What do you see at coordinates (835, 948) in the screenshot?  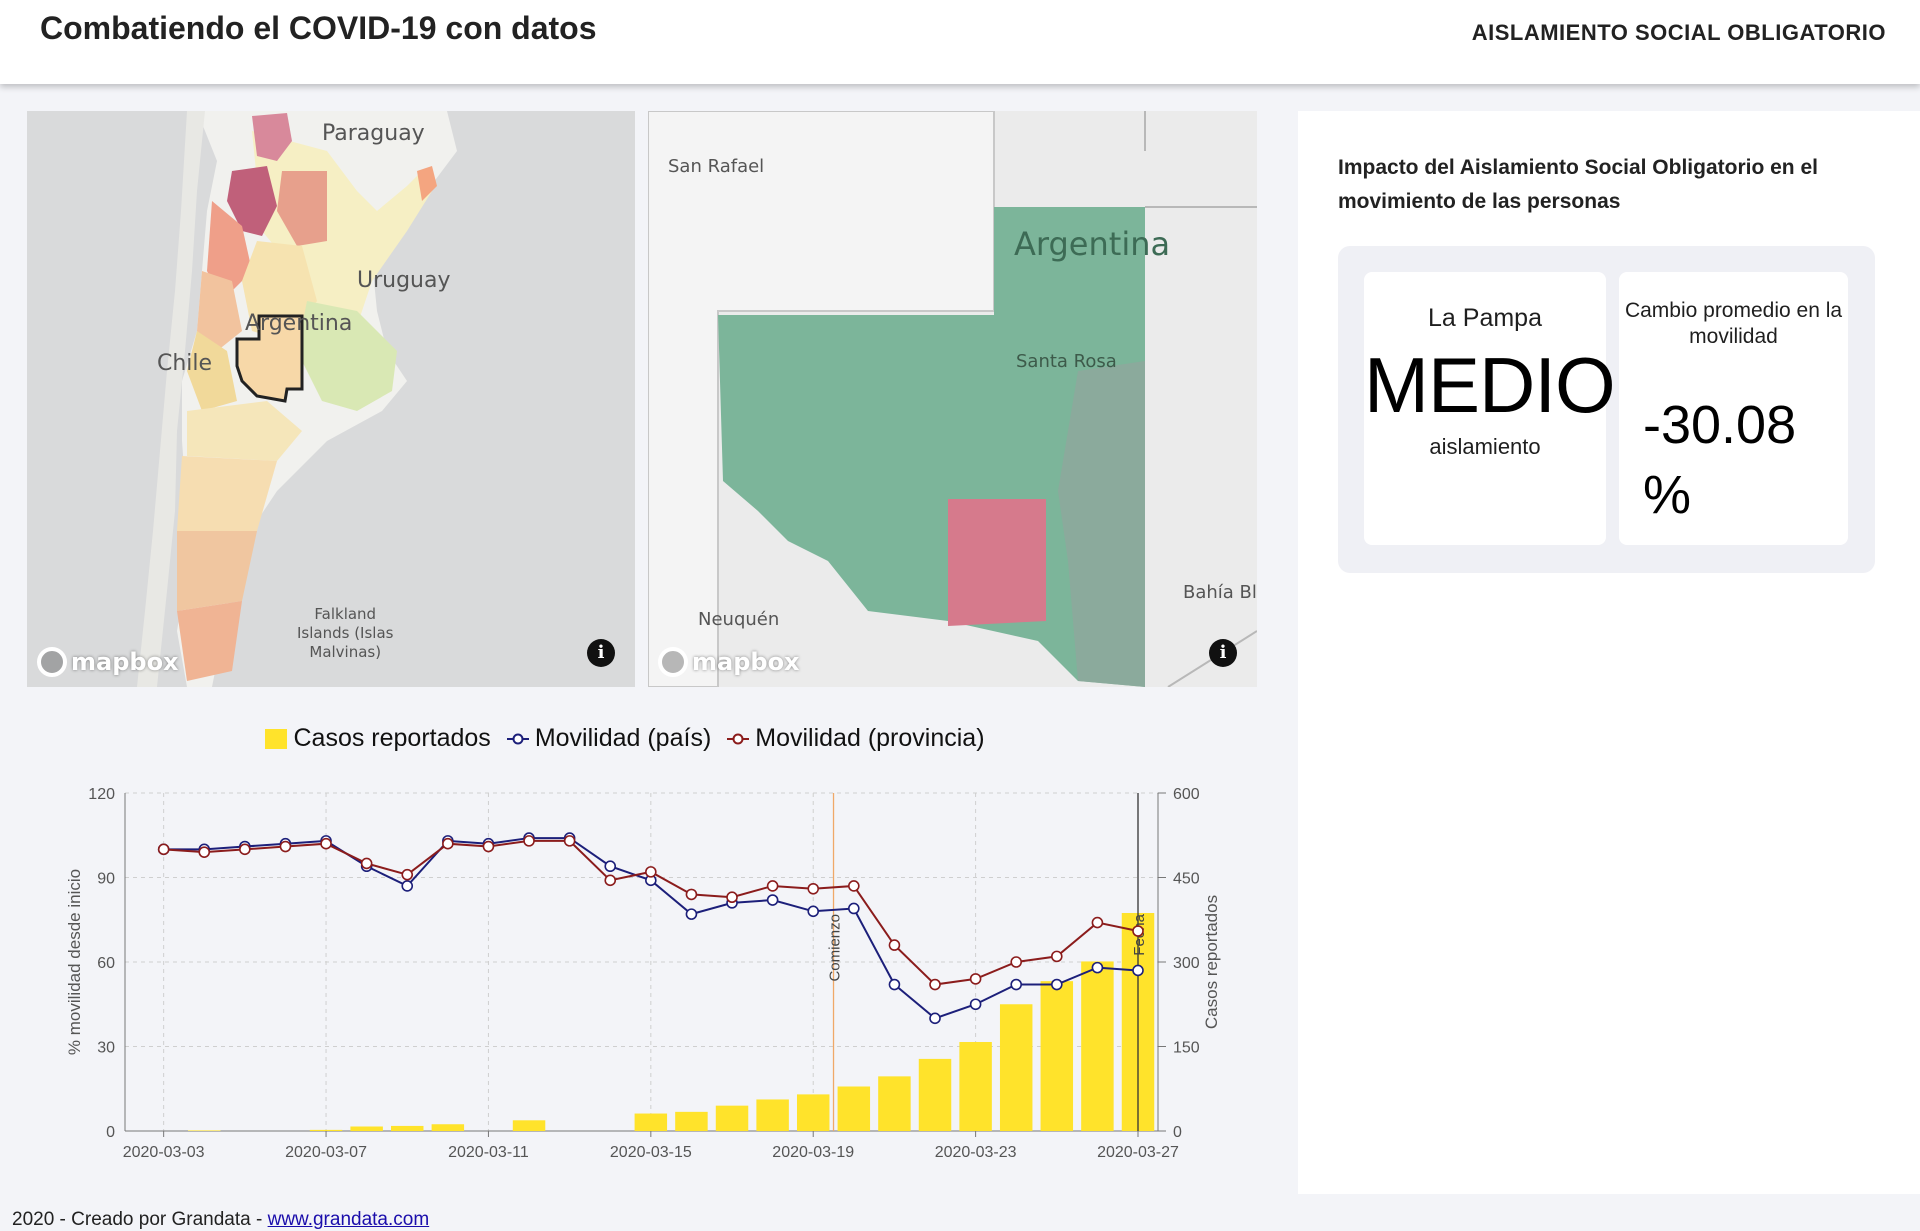 I see `annotation-label: Comienzo` at bounding box center [835, 948].